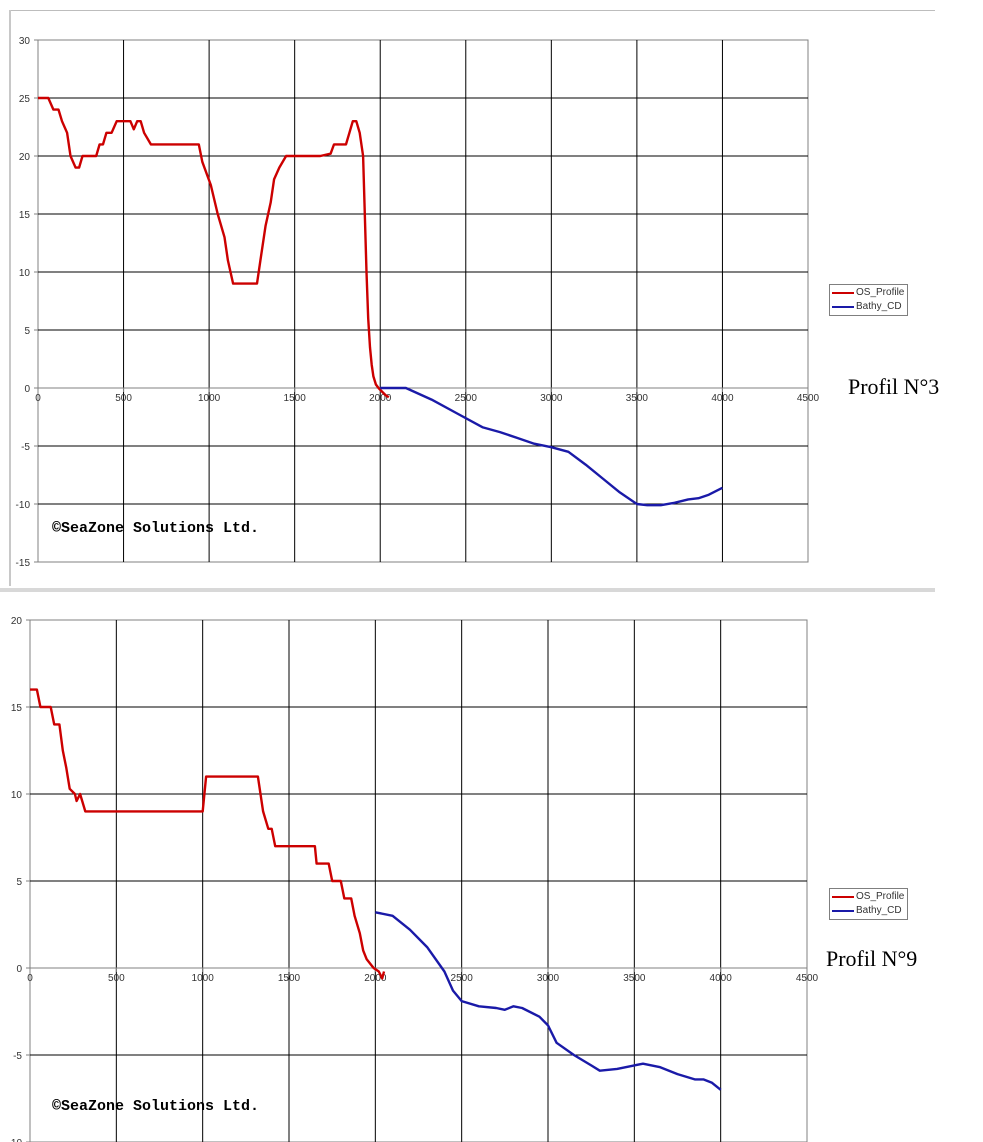 This screenshot has width=983, height=1142. I want to click on profile-label: Profil N°9, so click(872, 958).